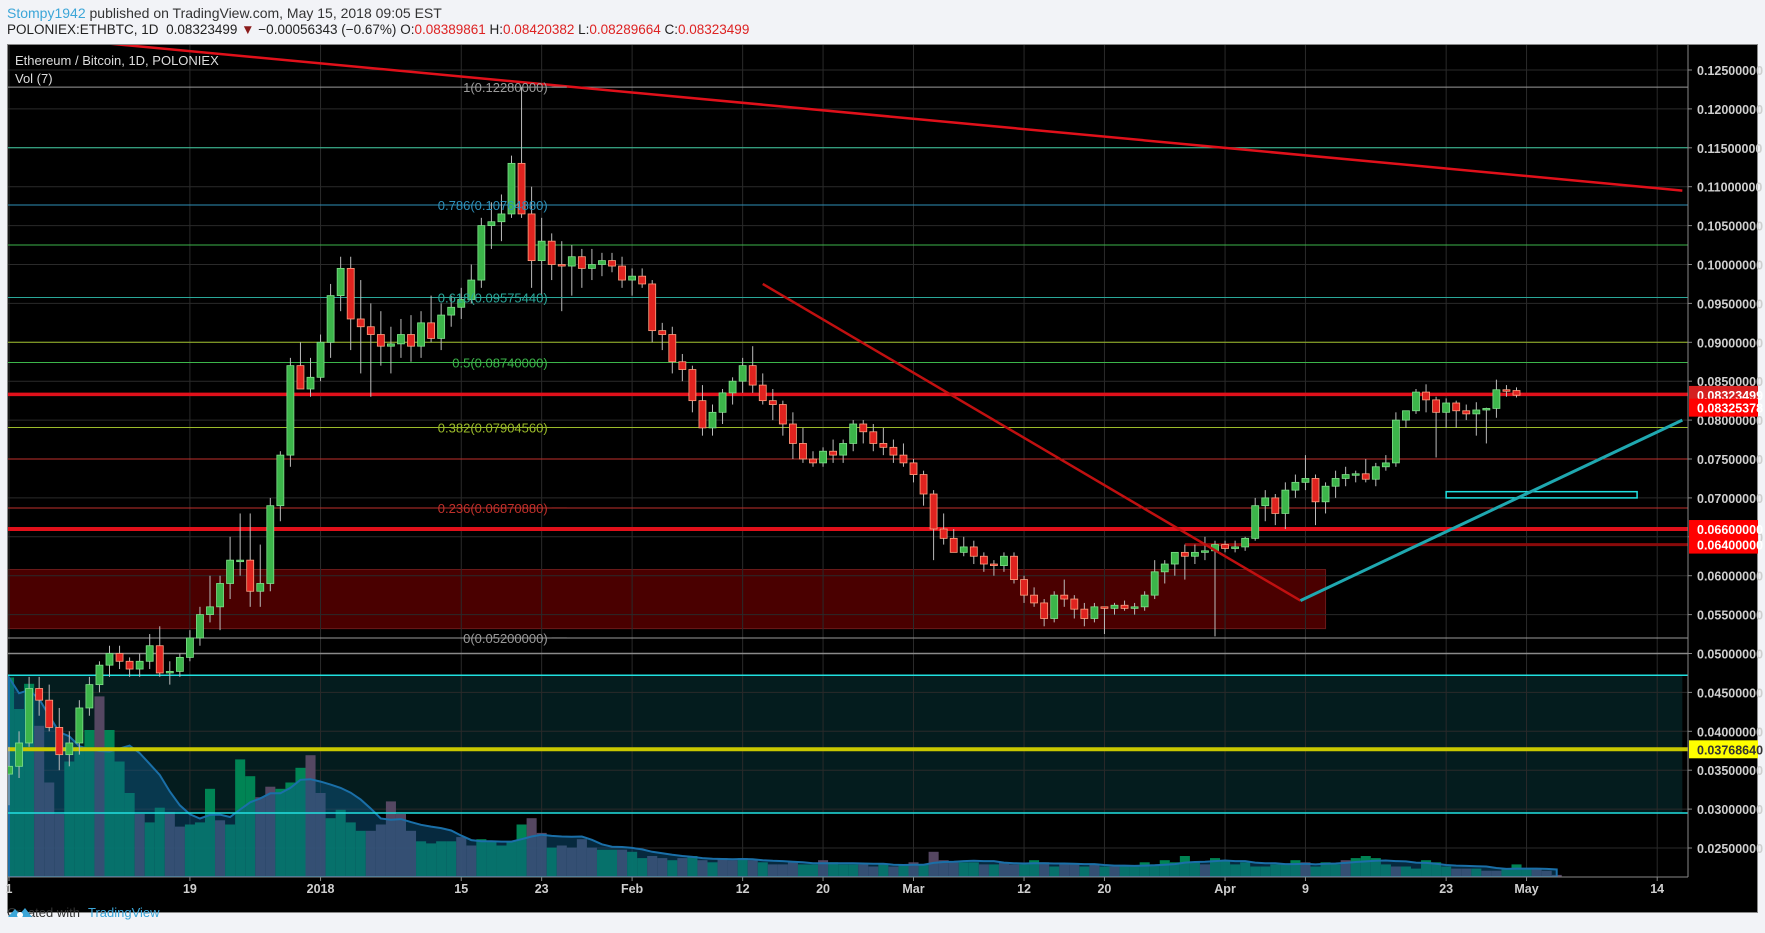 The height and width of the screenshot is (933, 1765). I want to click on svg-text: 2018, so click(321, 889).